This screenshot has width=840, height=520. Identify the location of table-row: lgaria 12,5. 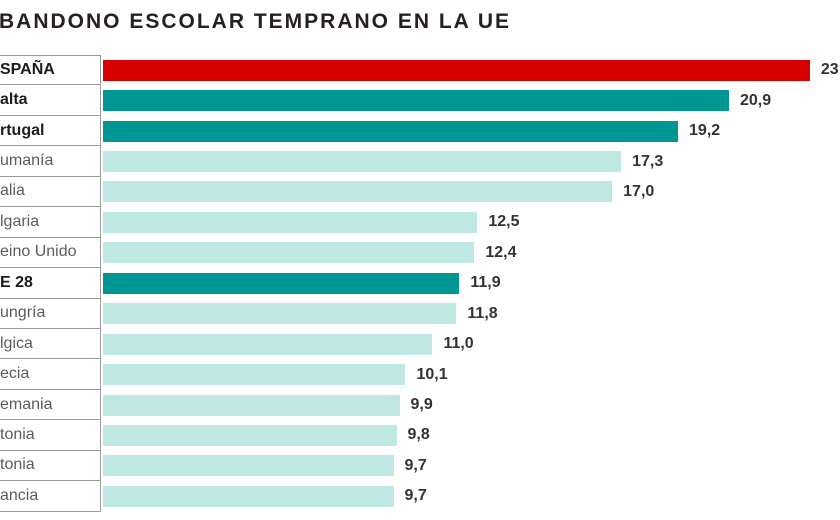
(420, 222).